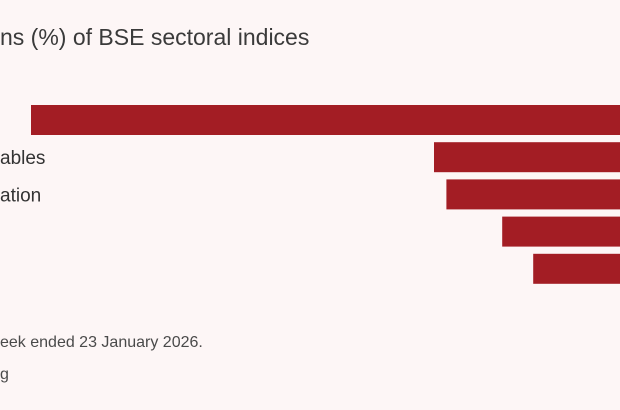 The image size is (620, 410). Describe the element at coordinates (101, 342) in the screenshot. I see `chart-footnote: eek ended 23 January 2026.` at that location.